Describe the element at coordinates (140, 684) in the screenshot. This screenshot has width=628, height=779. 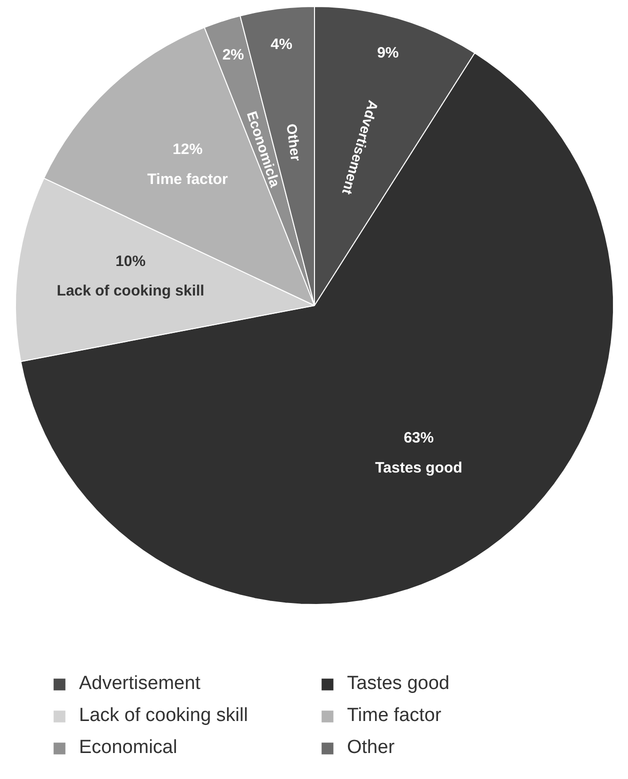
I see `legend-label: Advertisement` at that location.